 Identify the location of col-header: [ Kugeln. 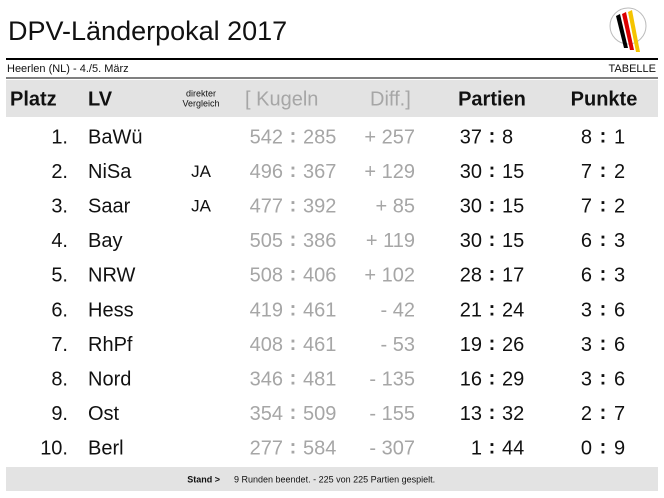
(281, 99).